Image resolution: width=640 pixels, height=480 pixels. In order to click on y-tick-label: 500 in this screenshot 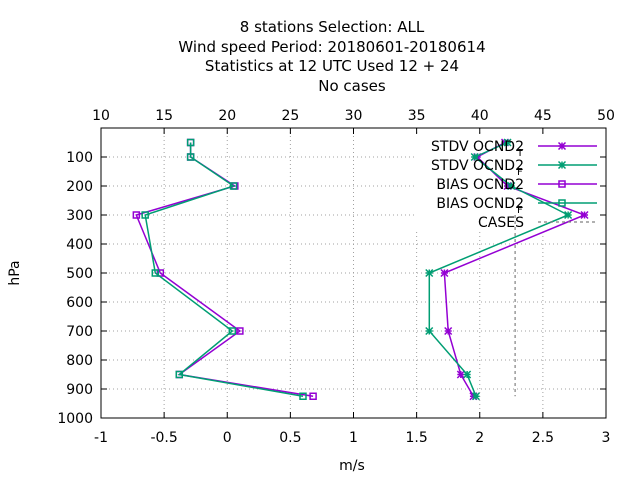, I will do `click(79, 274)`.